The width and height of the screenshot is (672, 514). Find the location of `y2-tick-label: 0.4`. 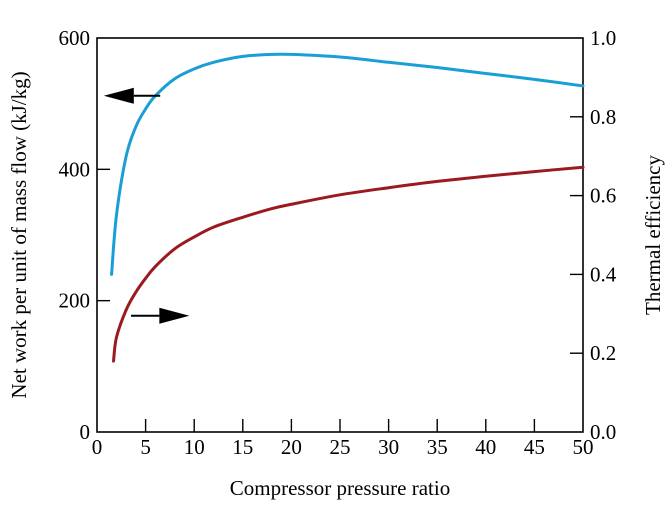

y2-tick-label: 0.4 is located at coordinates (603, 274).